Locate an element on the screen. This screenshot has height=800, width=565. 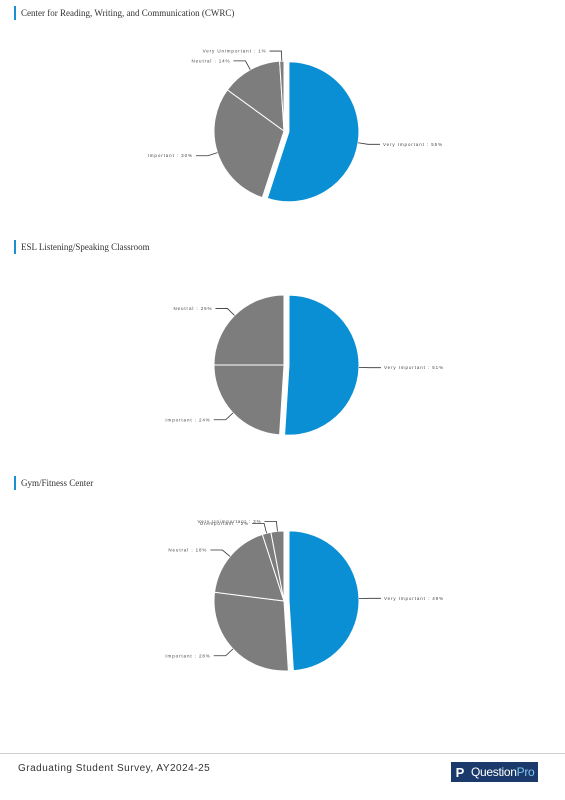
leader-line-unimportant is located at coordinates (259, 528).